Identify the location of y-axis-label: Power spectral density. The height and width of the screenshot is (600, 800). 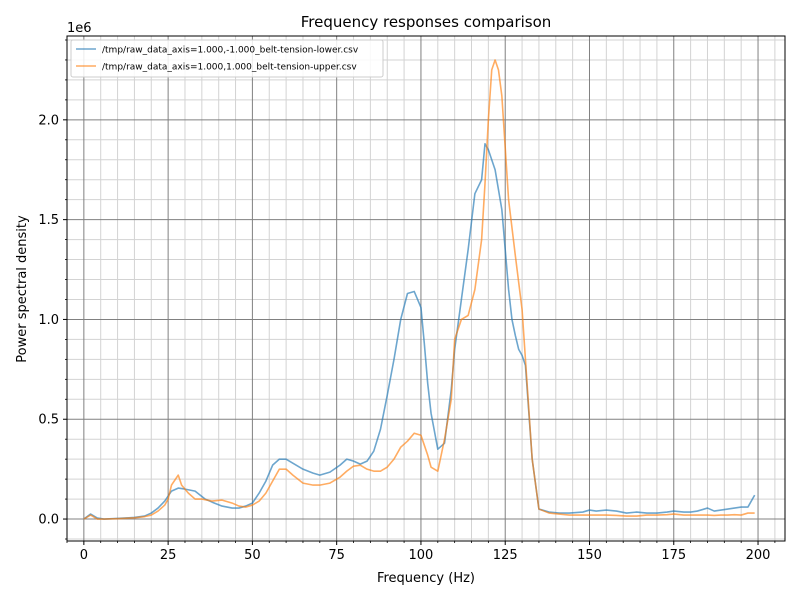
(22, 289).